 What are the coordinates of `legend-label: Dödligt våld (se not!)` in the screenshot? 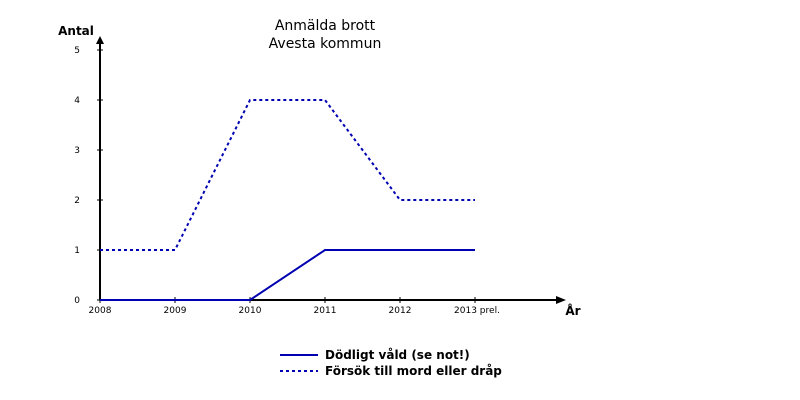 It's located at (397, 355).